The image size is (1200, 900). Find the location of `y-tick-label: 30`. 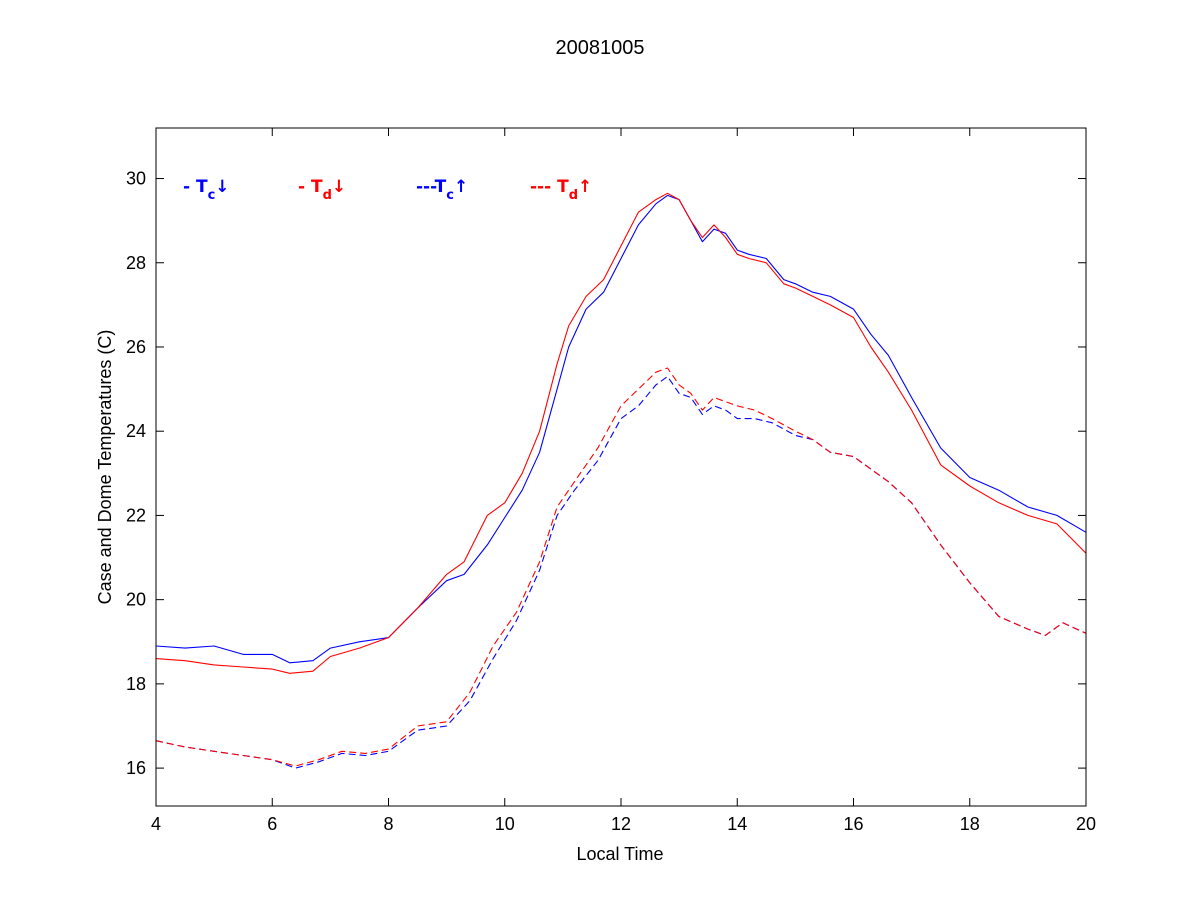

y-tick-label: 30 is located at coordinates (136, 179).